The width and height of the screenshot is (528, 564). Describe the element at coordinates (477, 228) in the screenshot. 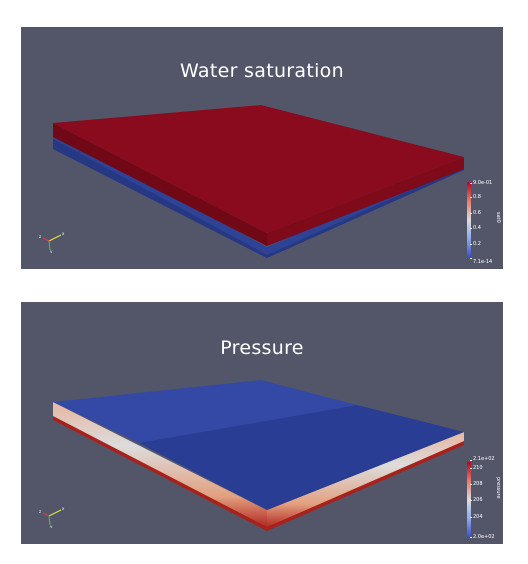

I see `colorbar-tick-label: 0.4` at that location.